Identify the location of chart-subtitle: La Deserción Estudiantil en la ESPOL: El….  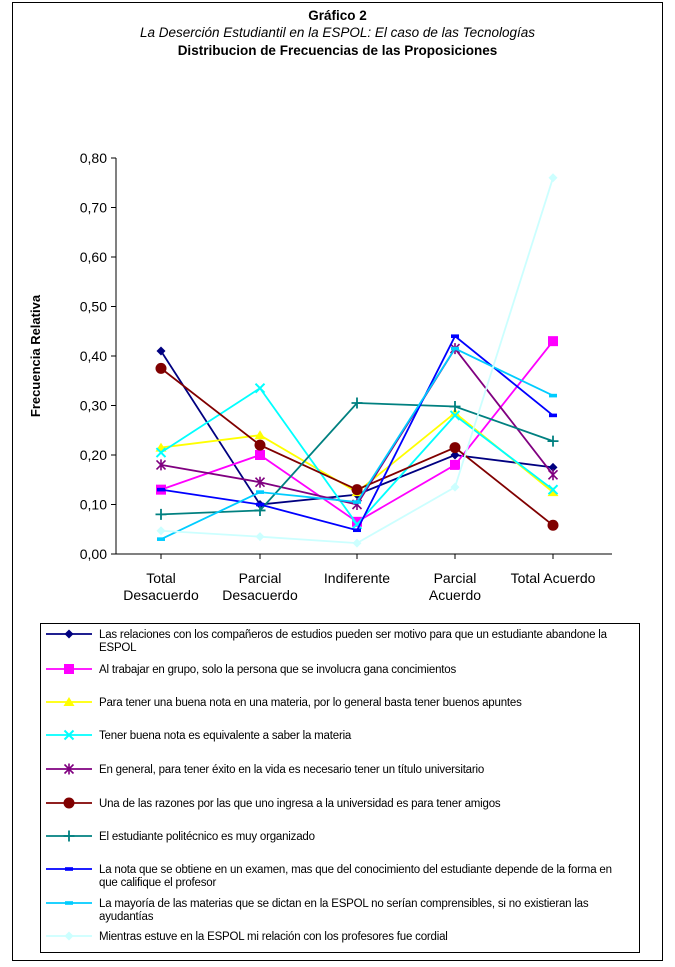
(337, 32).